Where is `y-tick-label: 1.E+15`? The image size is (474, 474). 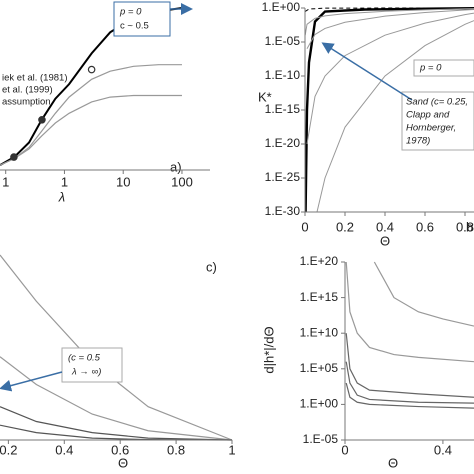
y-tick-label: 1.E+15 is located at coordinates (319, 297).